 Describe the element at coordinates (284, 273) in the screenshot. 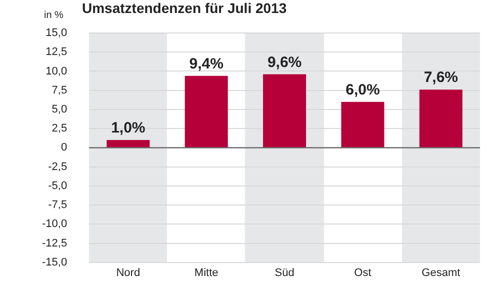

I see `x-tick-label: Süd` at that location.